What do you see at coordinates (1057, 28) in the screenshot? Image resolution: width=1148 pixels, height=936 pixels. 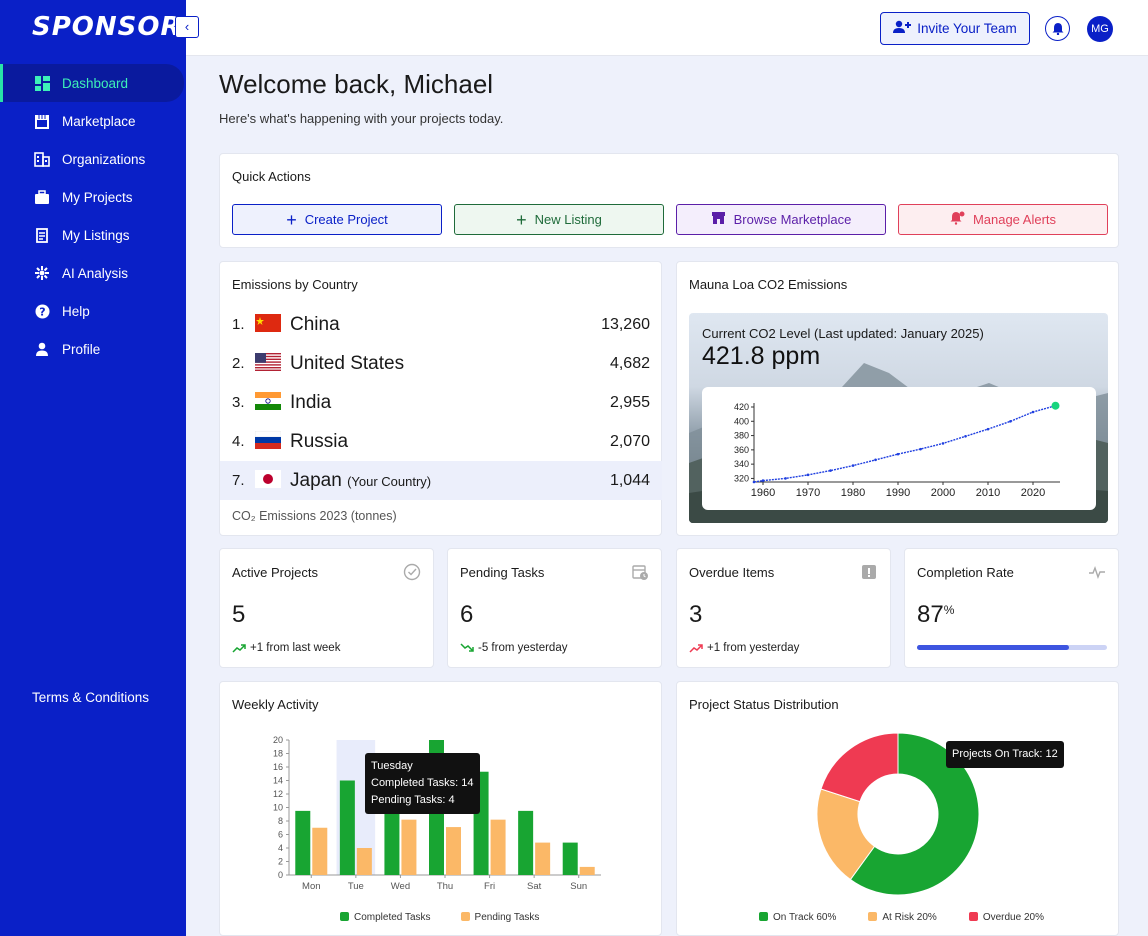 I see `notifications-button` at bounding box center [1057, 28].